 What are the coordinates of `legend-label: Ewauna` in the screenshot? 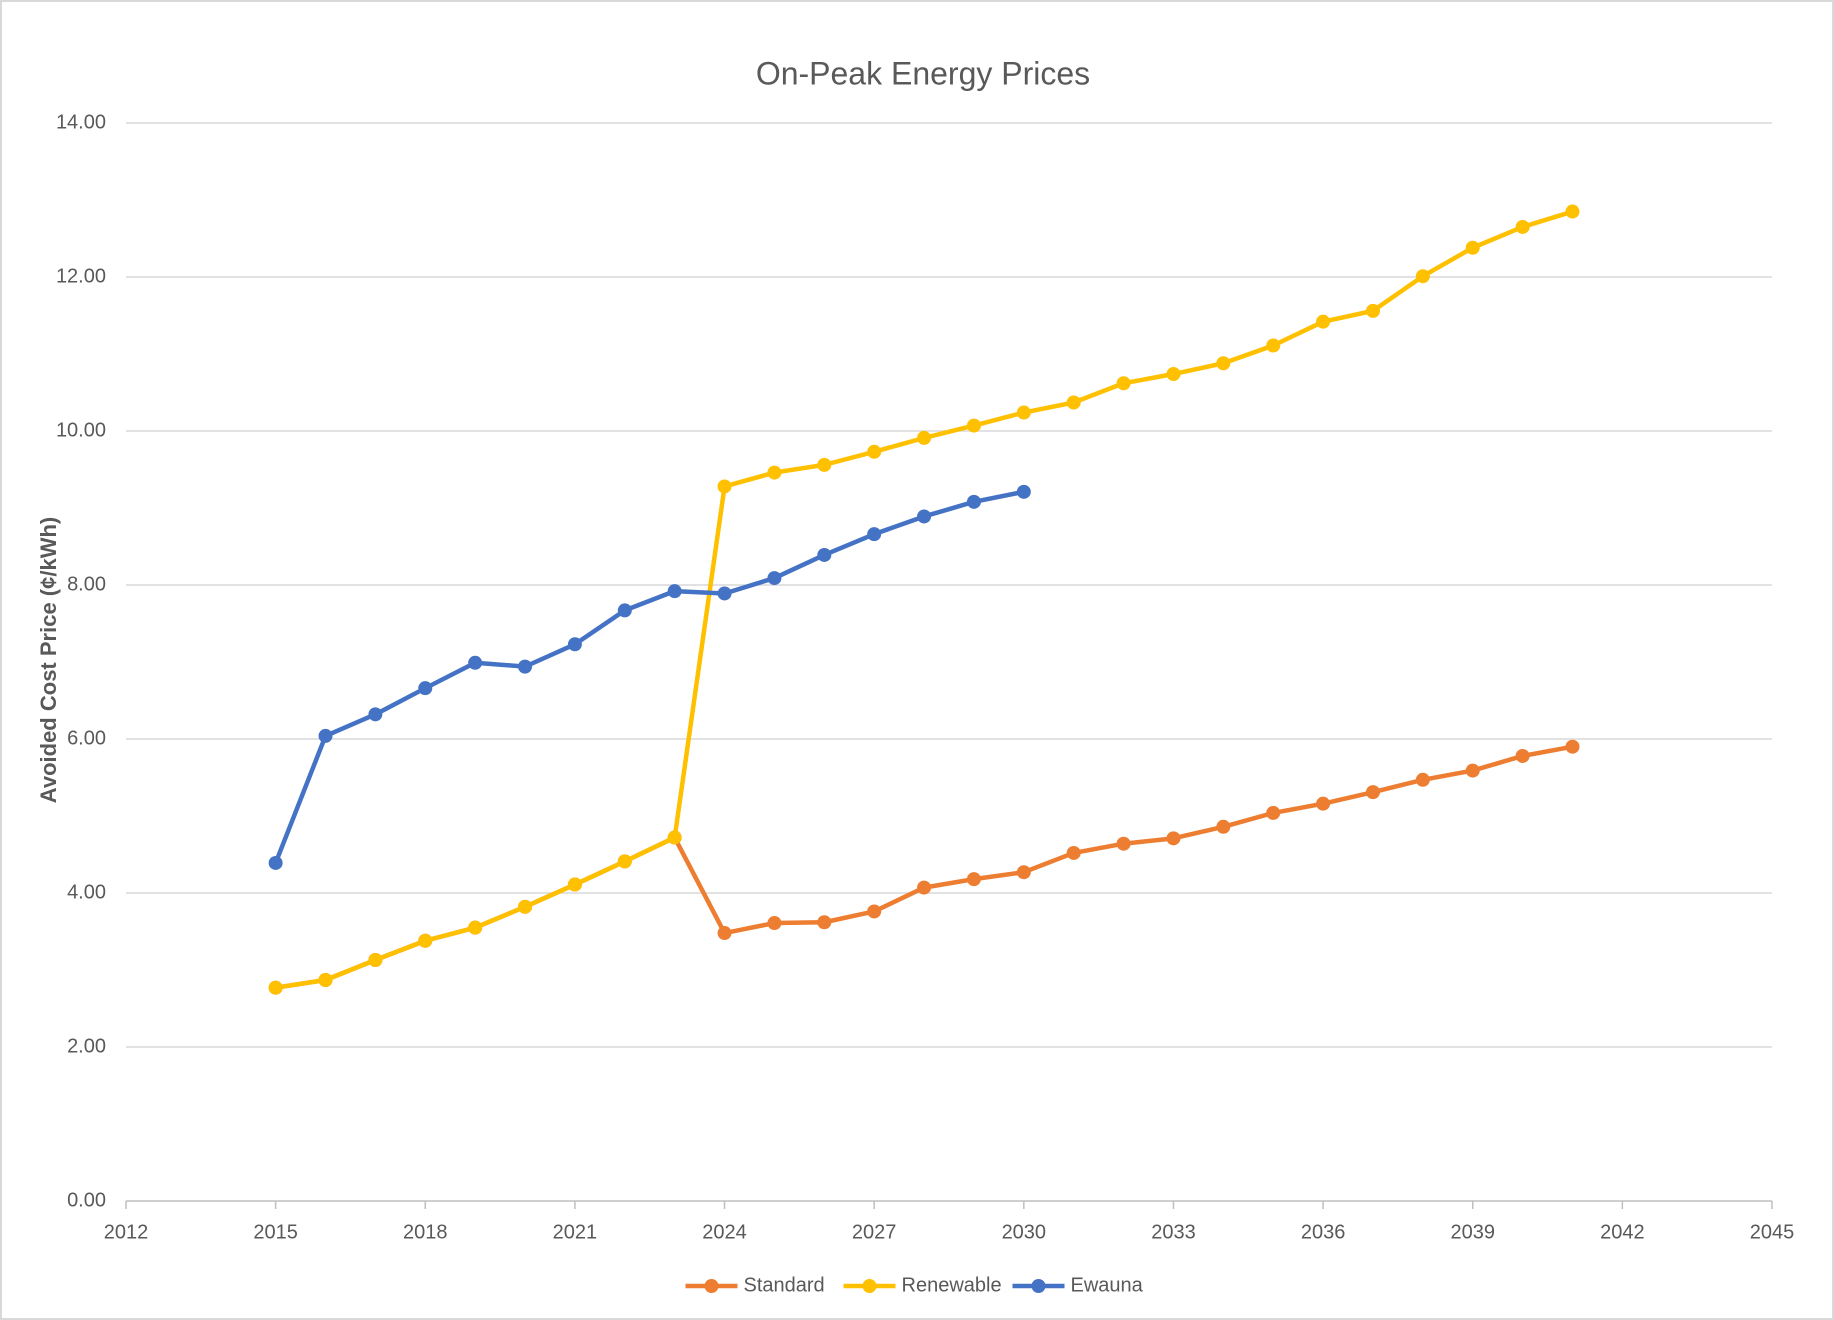 It's located at (1107, 1285).